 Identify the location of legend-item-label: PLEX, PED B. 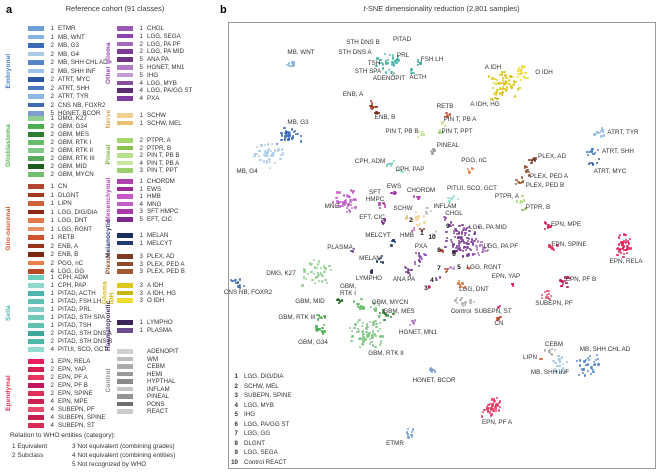
(166, 272).